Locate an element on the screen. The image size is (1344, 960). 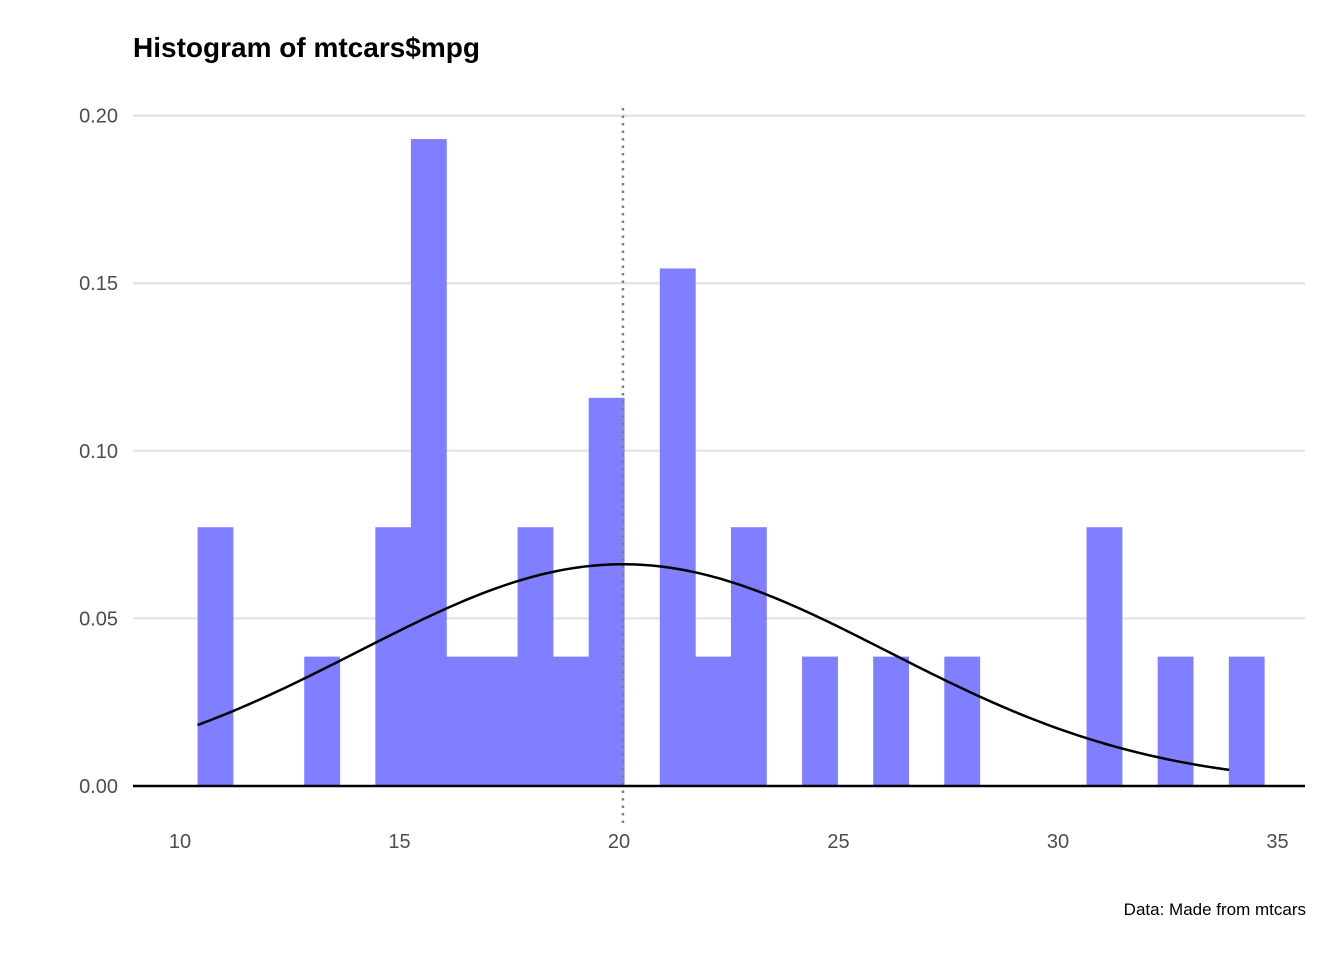
x-tick-label: 15 is located at coordinates (399, 842).